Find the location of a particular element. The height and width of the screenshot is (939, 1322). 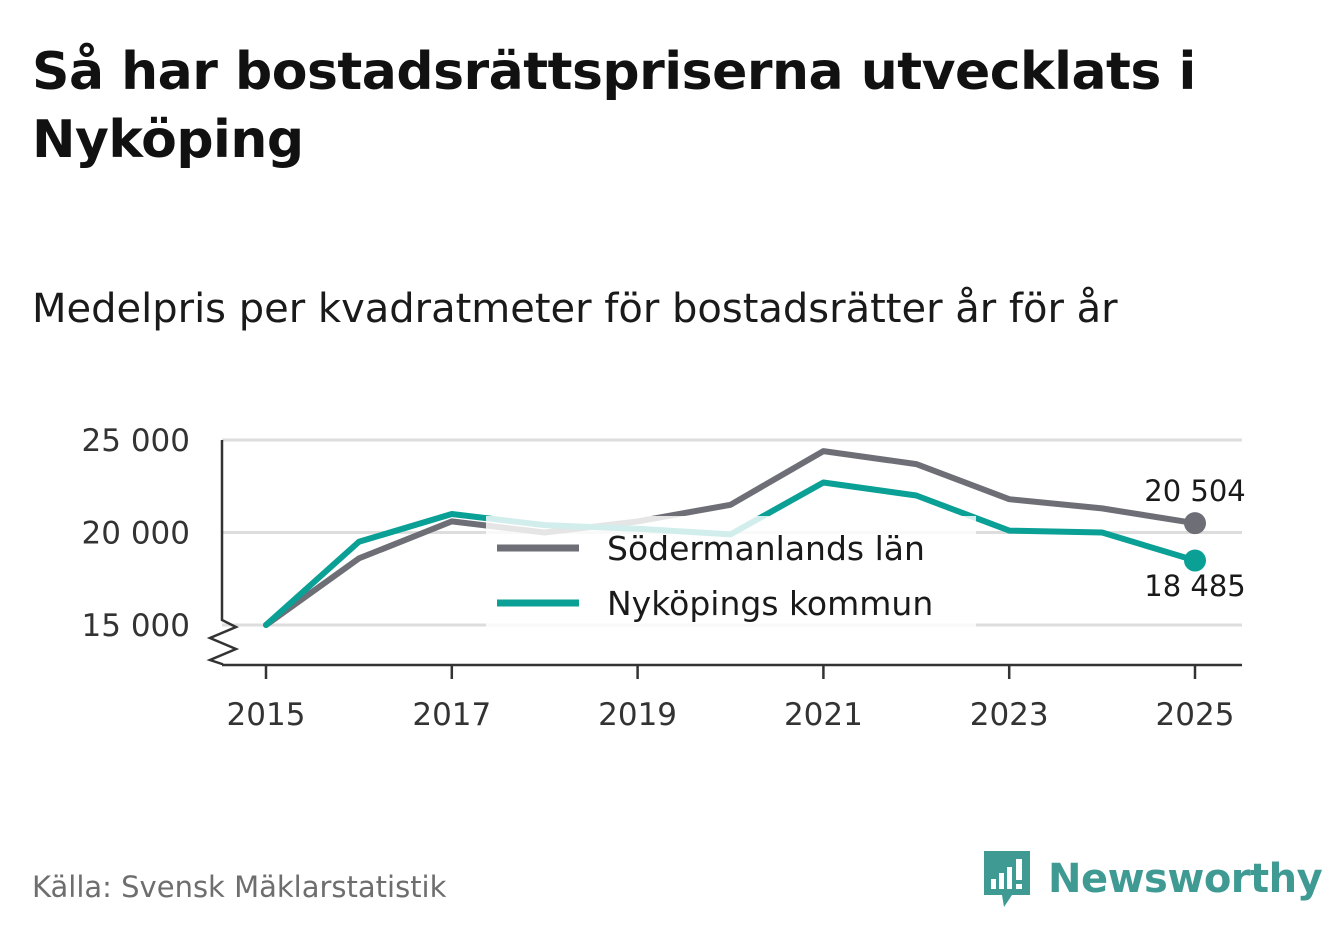

end-value-label: 18 485 is located at coordinates (1194, 586).